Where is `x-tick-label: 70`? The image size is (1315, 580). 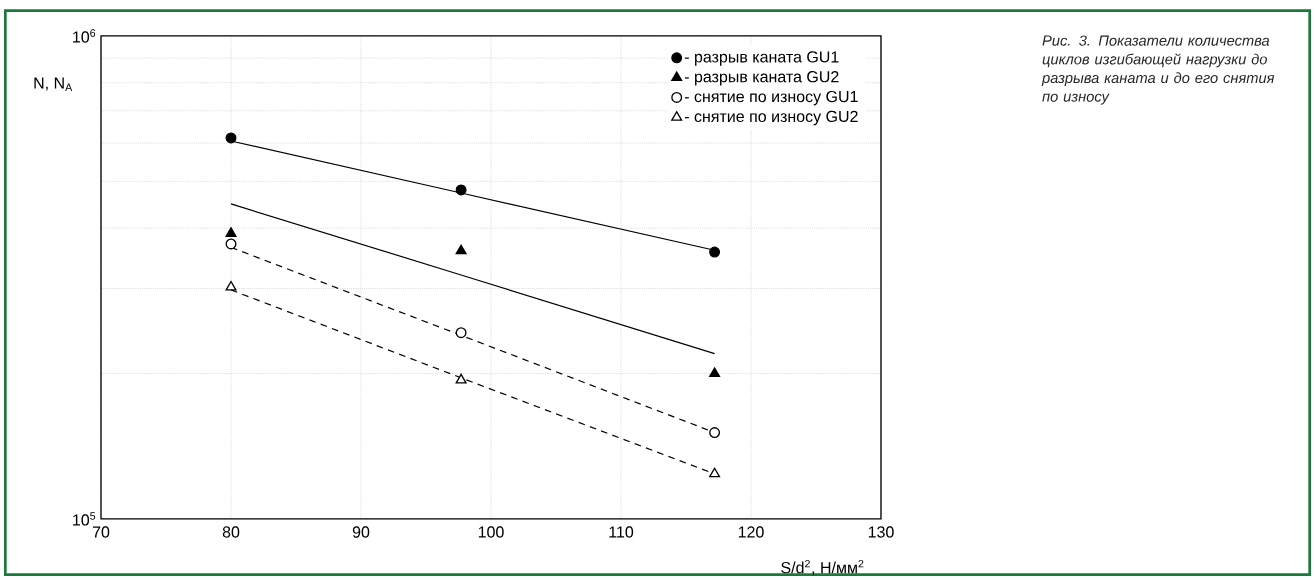 x-tick-label: 70 is located at coordinates (101, 532).